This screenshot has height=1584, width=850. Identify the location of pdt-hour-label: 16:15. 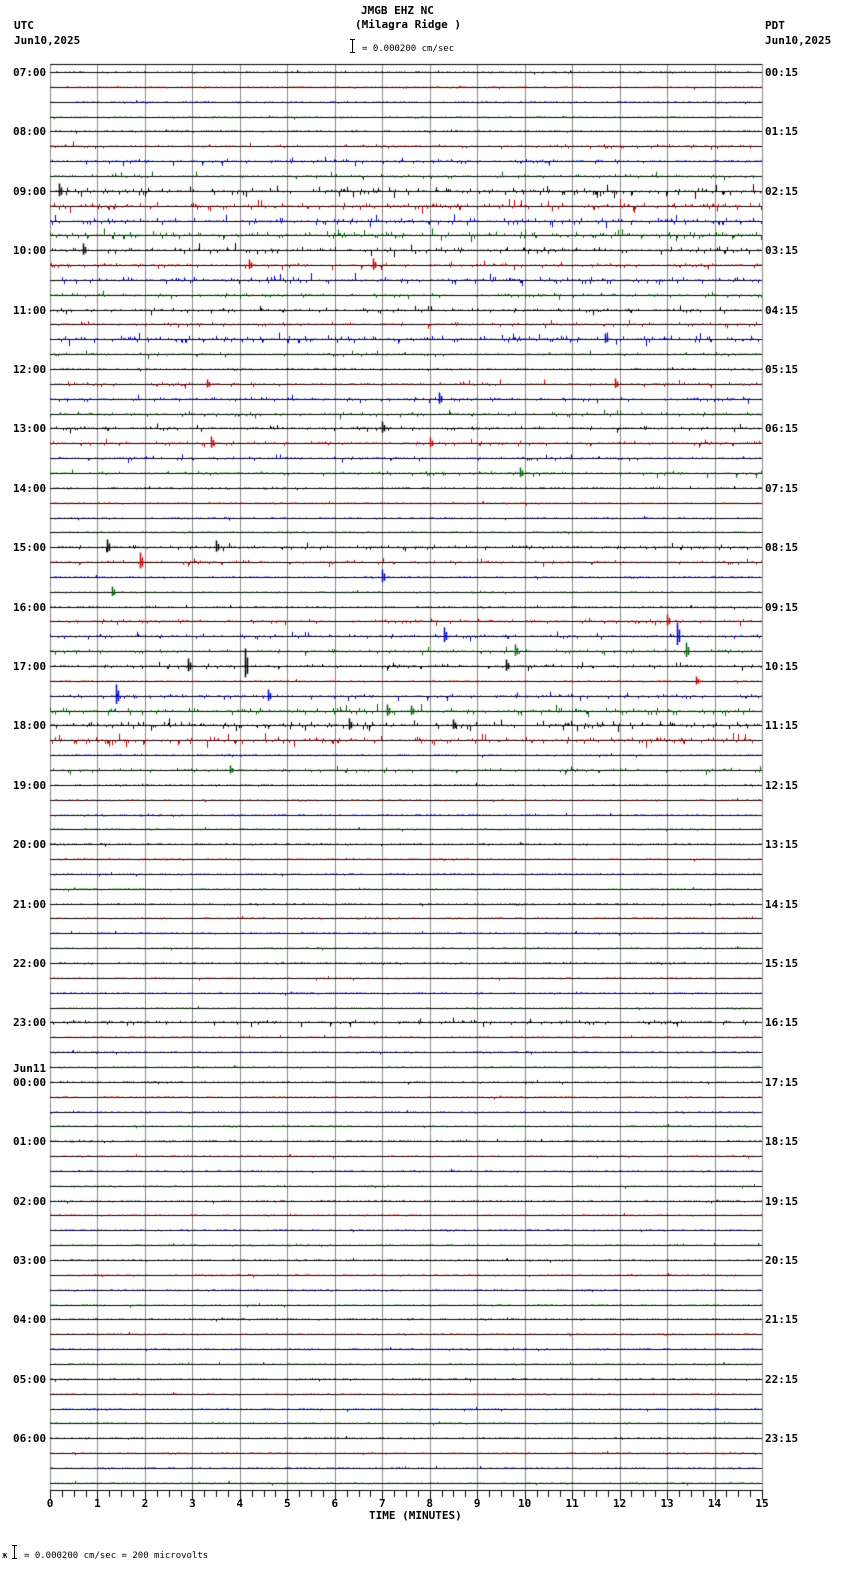
(782, 1023).